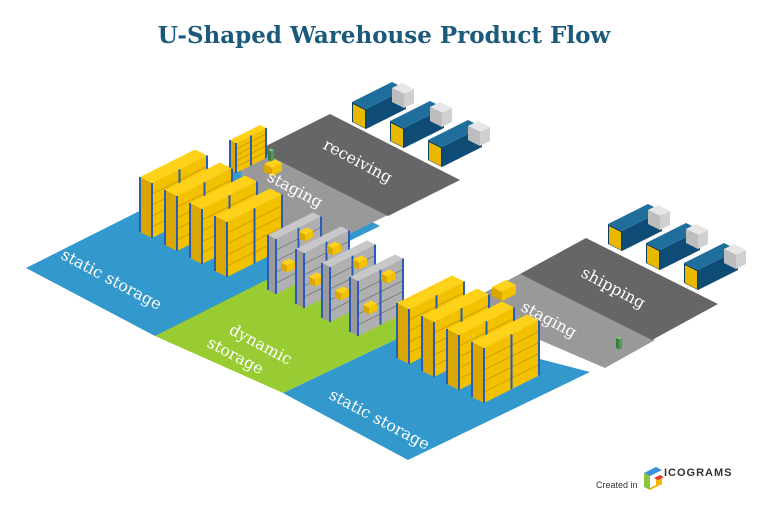 This screenshot has width=768, height=512. Describe the element at coordinates (698, 473) in the screenshot. I see `brand-name: ICOGRAMS` at that location.